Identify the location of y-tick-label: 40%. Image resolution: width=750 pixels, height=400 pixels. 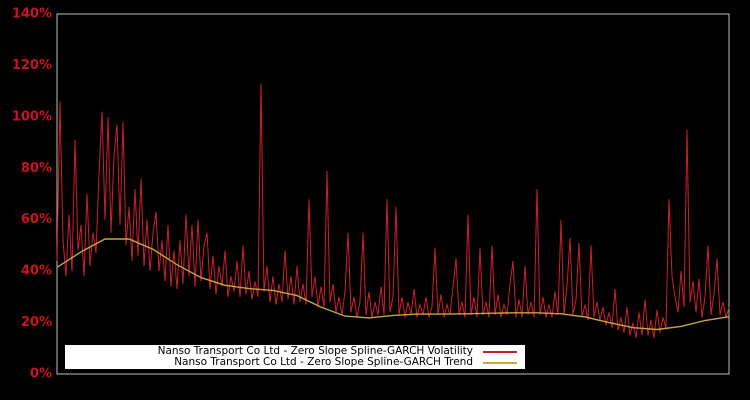
(36, 271).